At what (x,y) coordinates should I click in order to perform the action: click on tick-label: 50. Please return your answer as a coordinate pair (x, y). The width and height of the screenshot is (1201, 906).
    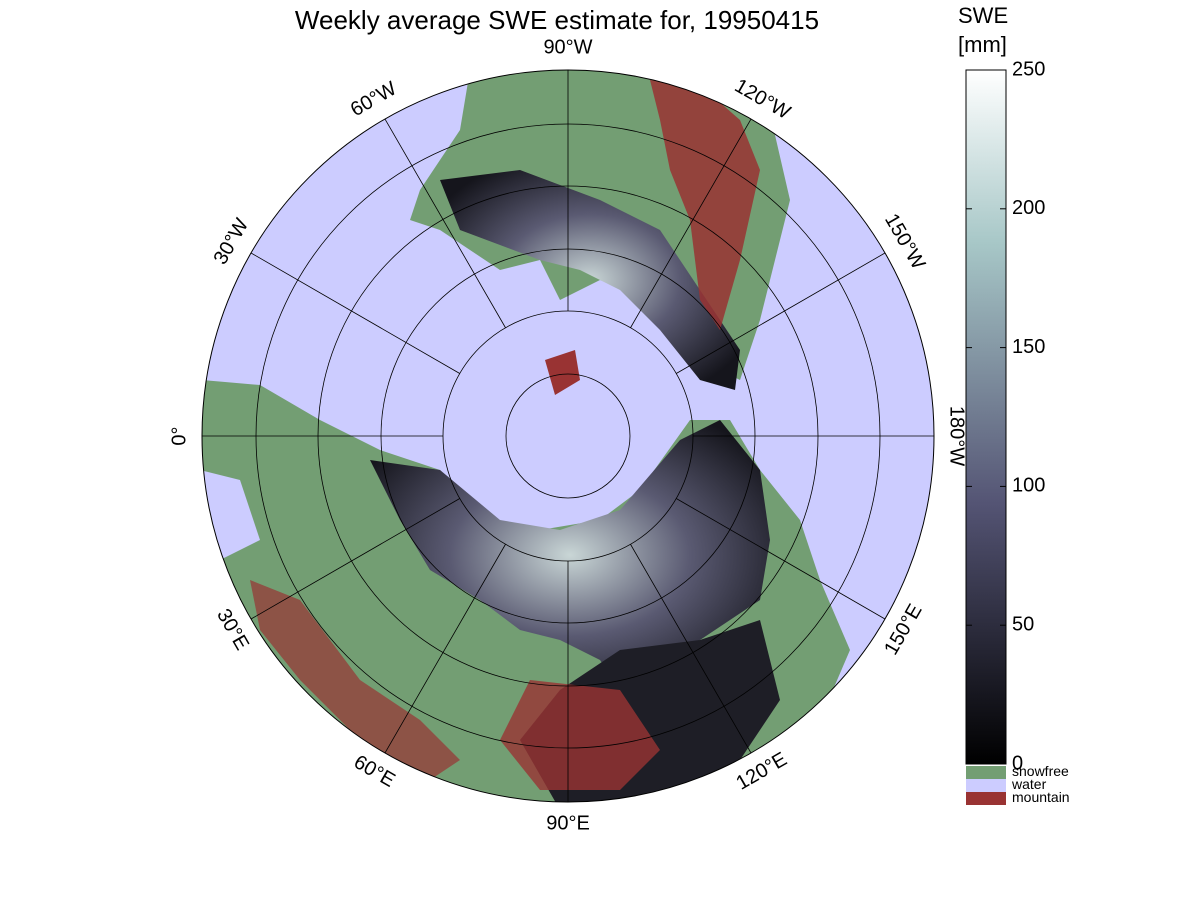
    Looking at the image, I should click on (1023, 624).